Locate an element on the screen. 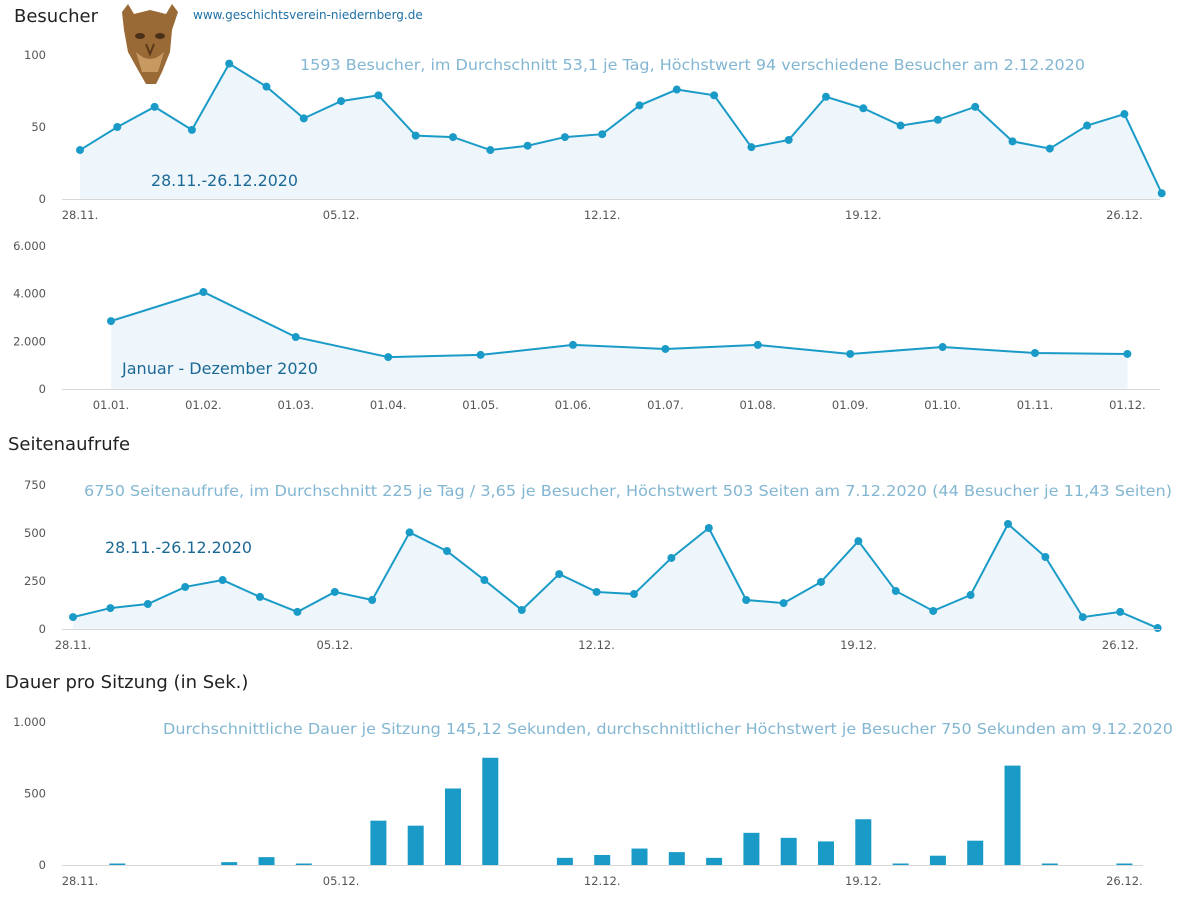 This screenshot has height=900, width=1200. y-tick-label: 500 is located at coordinates (35, 794).